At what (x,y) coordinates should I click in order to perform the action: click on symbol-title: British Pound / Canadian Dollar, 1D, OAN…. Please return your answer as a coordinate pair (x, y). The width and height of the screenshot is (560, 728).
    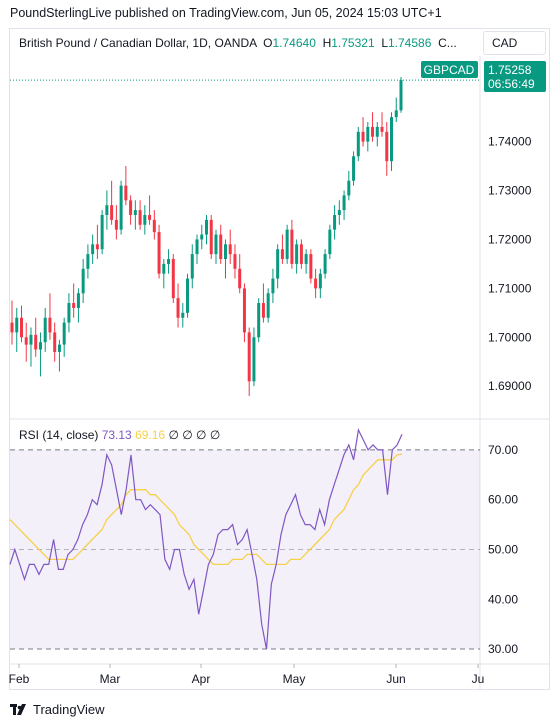
    Looking at the image, I should click on (138, 43).